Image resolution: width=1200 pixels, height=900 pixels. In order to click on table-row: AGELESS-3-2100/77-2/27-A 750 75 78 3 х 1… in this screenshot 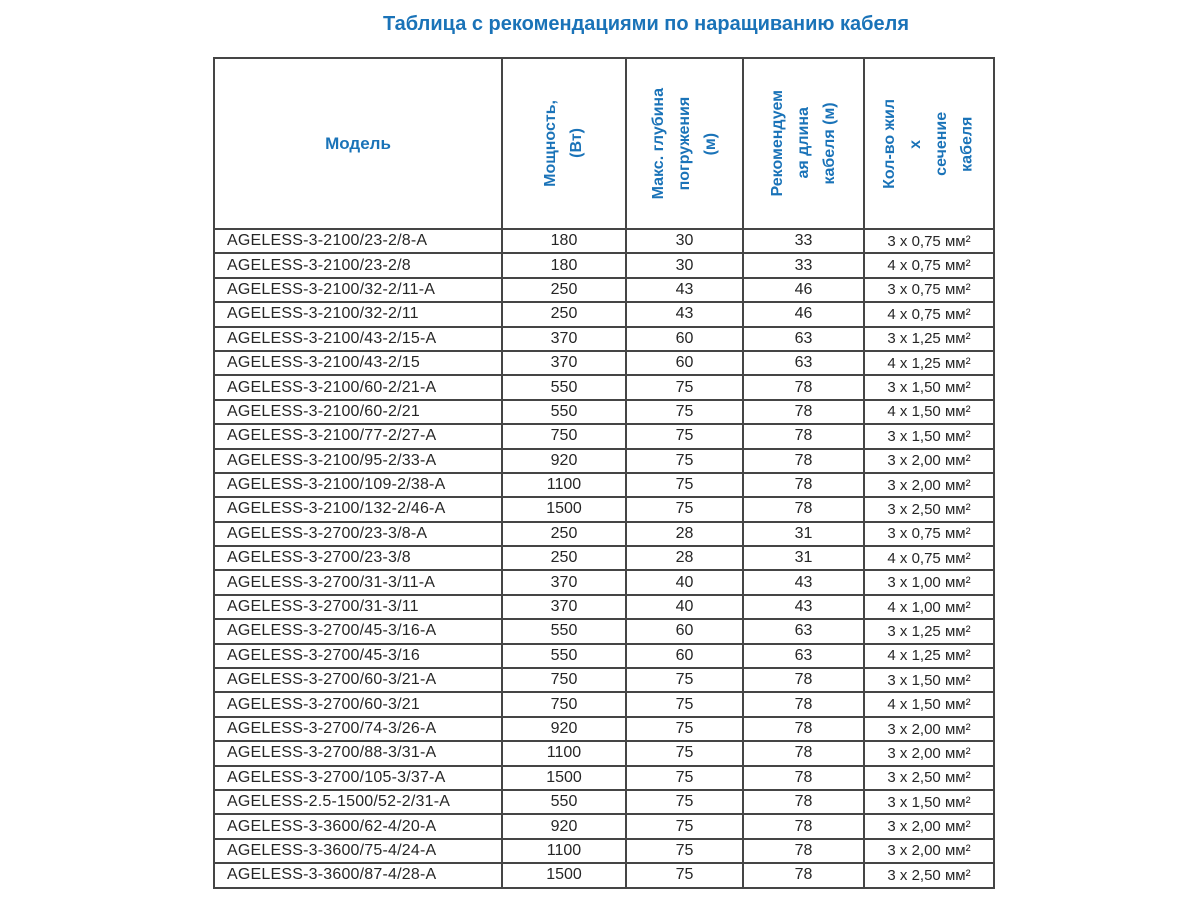, I will do `click(604, 436)`.